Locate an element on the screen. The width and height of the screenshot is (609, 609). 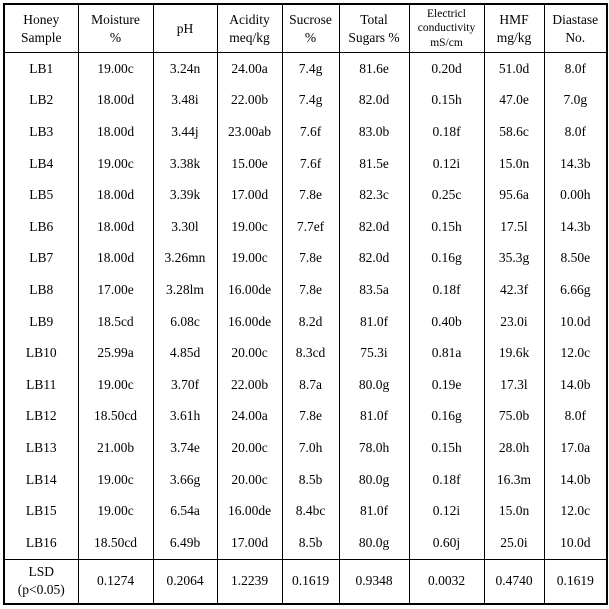
value-cell: 47.0e is located at coordinates (513, 100).